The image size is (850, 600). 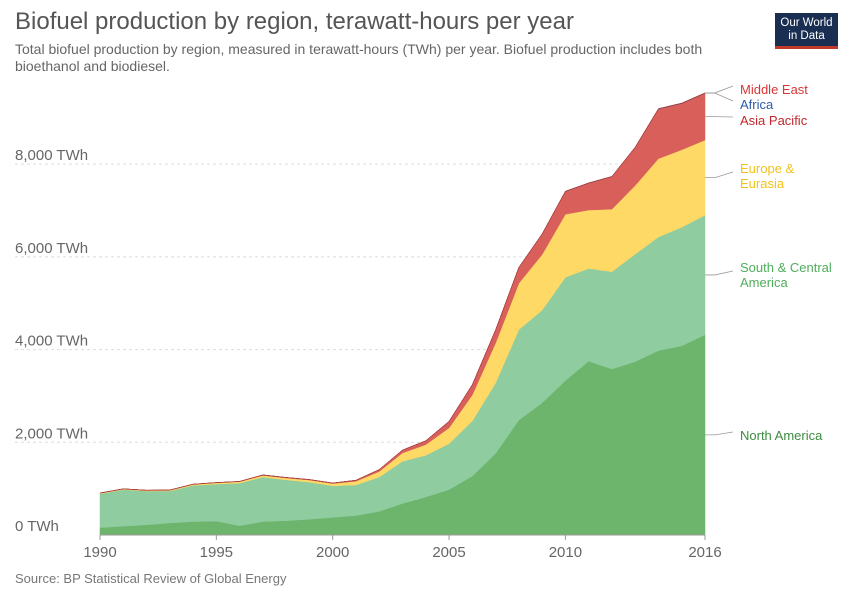 I want to click on legend-label-europe-eurasia: Europe & Eurasia, so click(x=767, y=176).